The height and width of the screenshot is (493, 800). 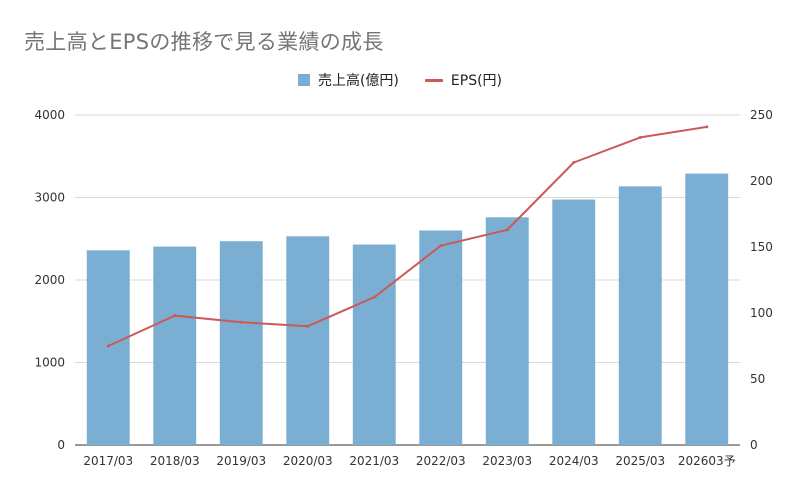 I want to click on y-left-tick-label: 4000, so click(x=49, y=115).